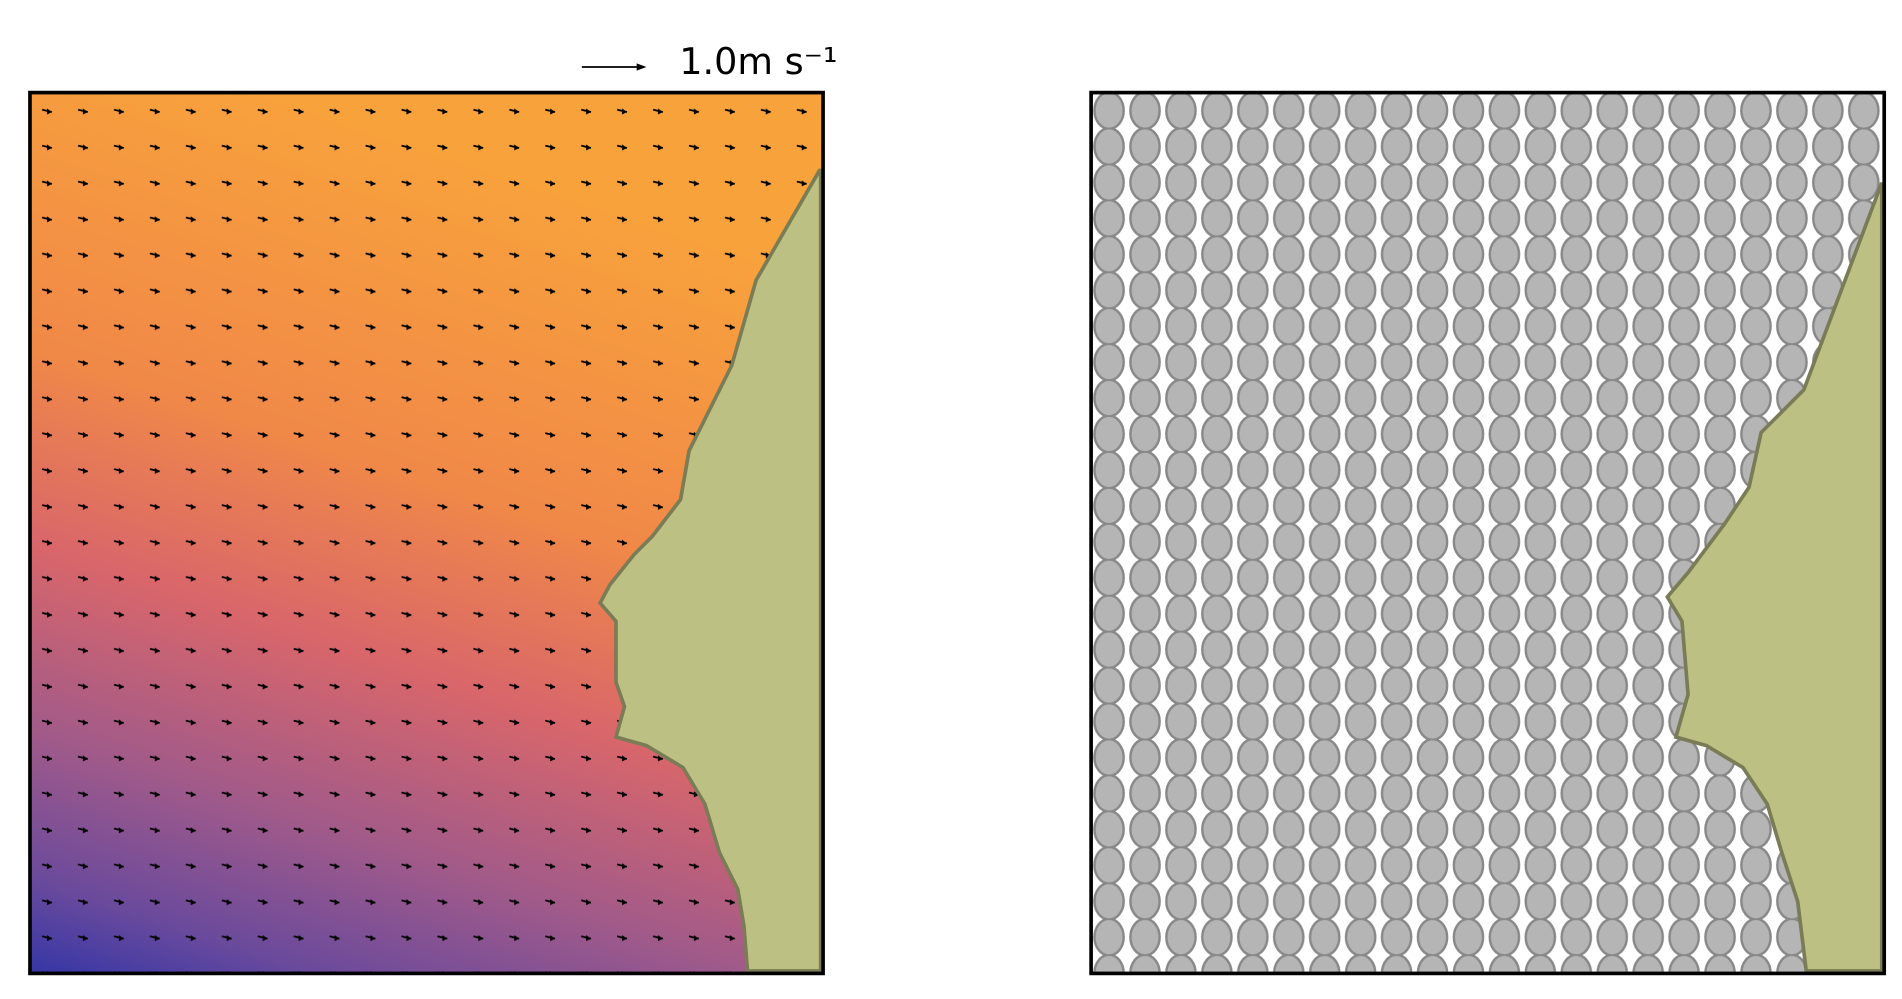 This screenshot has height=999, width=1902. What do you see at coordinates (758, 61) in the screenshot?
I see `key-label: 1.0m s⁻¹` at bounding box center [758, 61].